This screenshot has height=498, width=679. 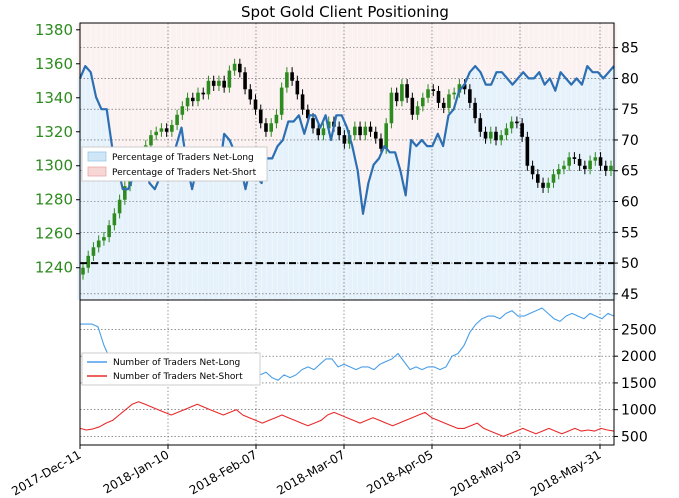 What do you see at coordinates (223, 472) in the screenshot?
I see `date-tick-label: 2018-Feb-07` at bounding box center [223, 472].